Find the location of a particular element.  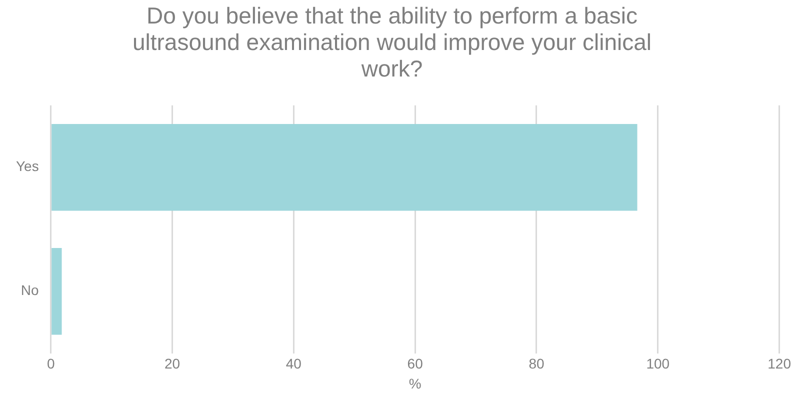

y-tick-label: Yes is located at coordinates (27, 166).